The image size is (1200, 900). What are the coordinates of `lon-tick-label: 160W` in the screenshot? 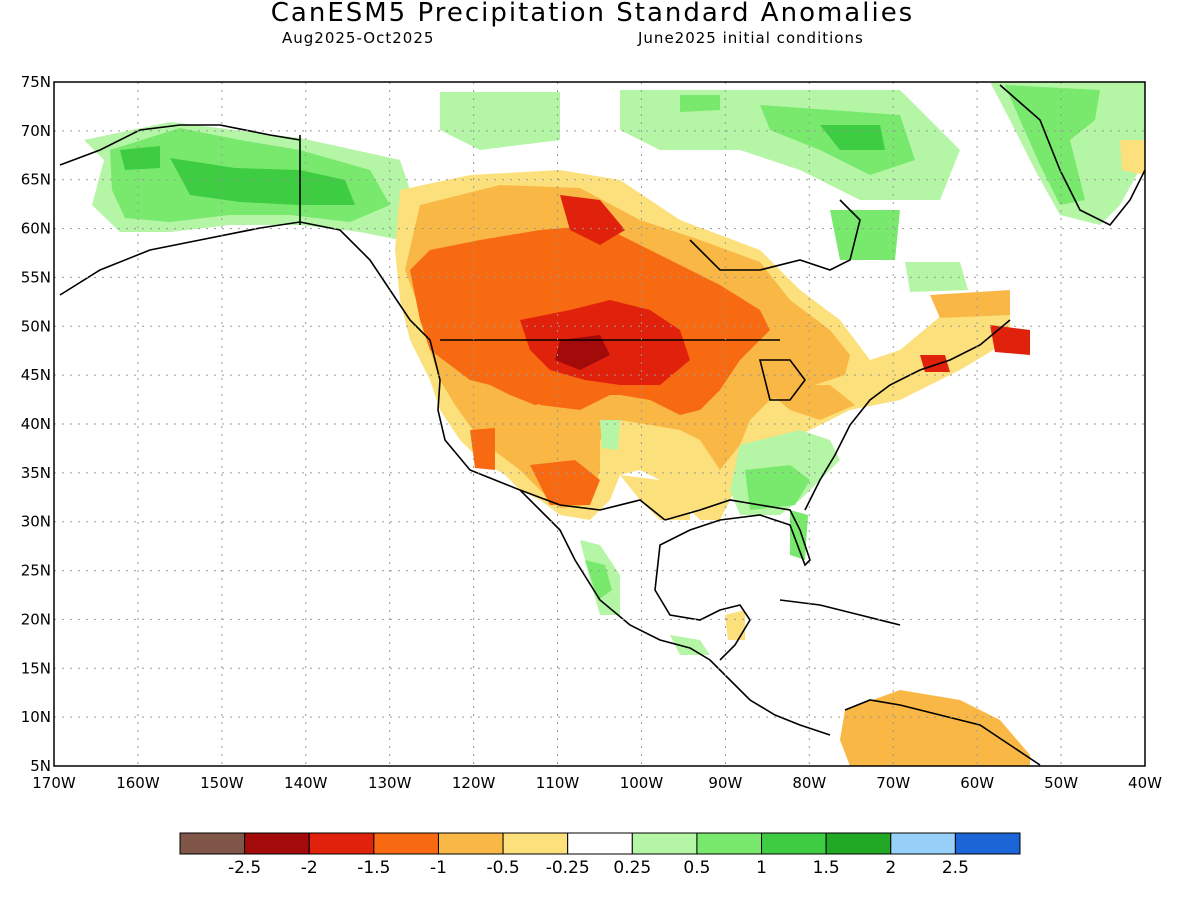 It's located at (138, 783).